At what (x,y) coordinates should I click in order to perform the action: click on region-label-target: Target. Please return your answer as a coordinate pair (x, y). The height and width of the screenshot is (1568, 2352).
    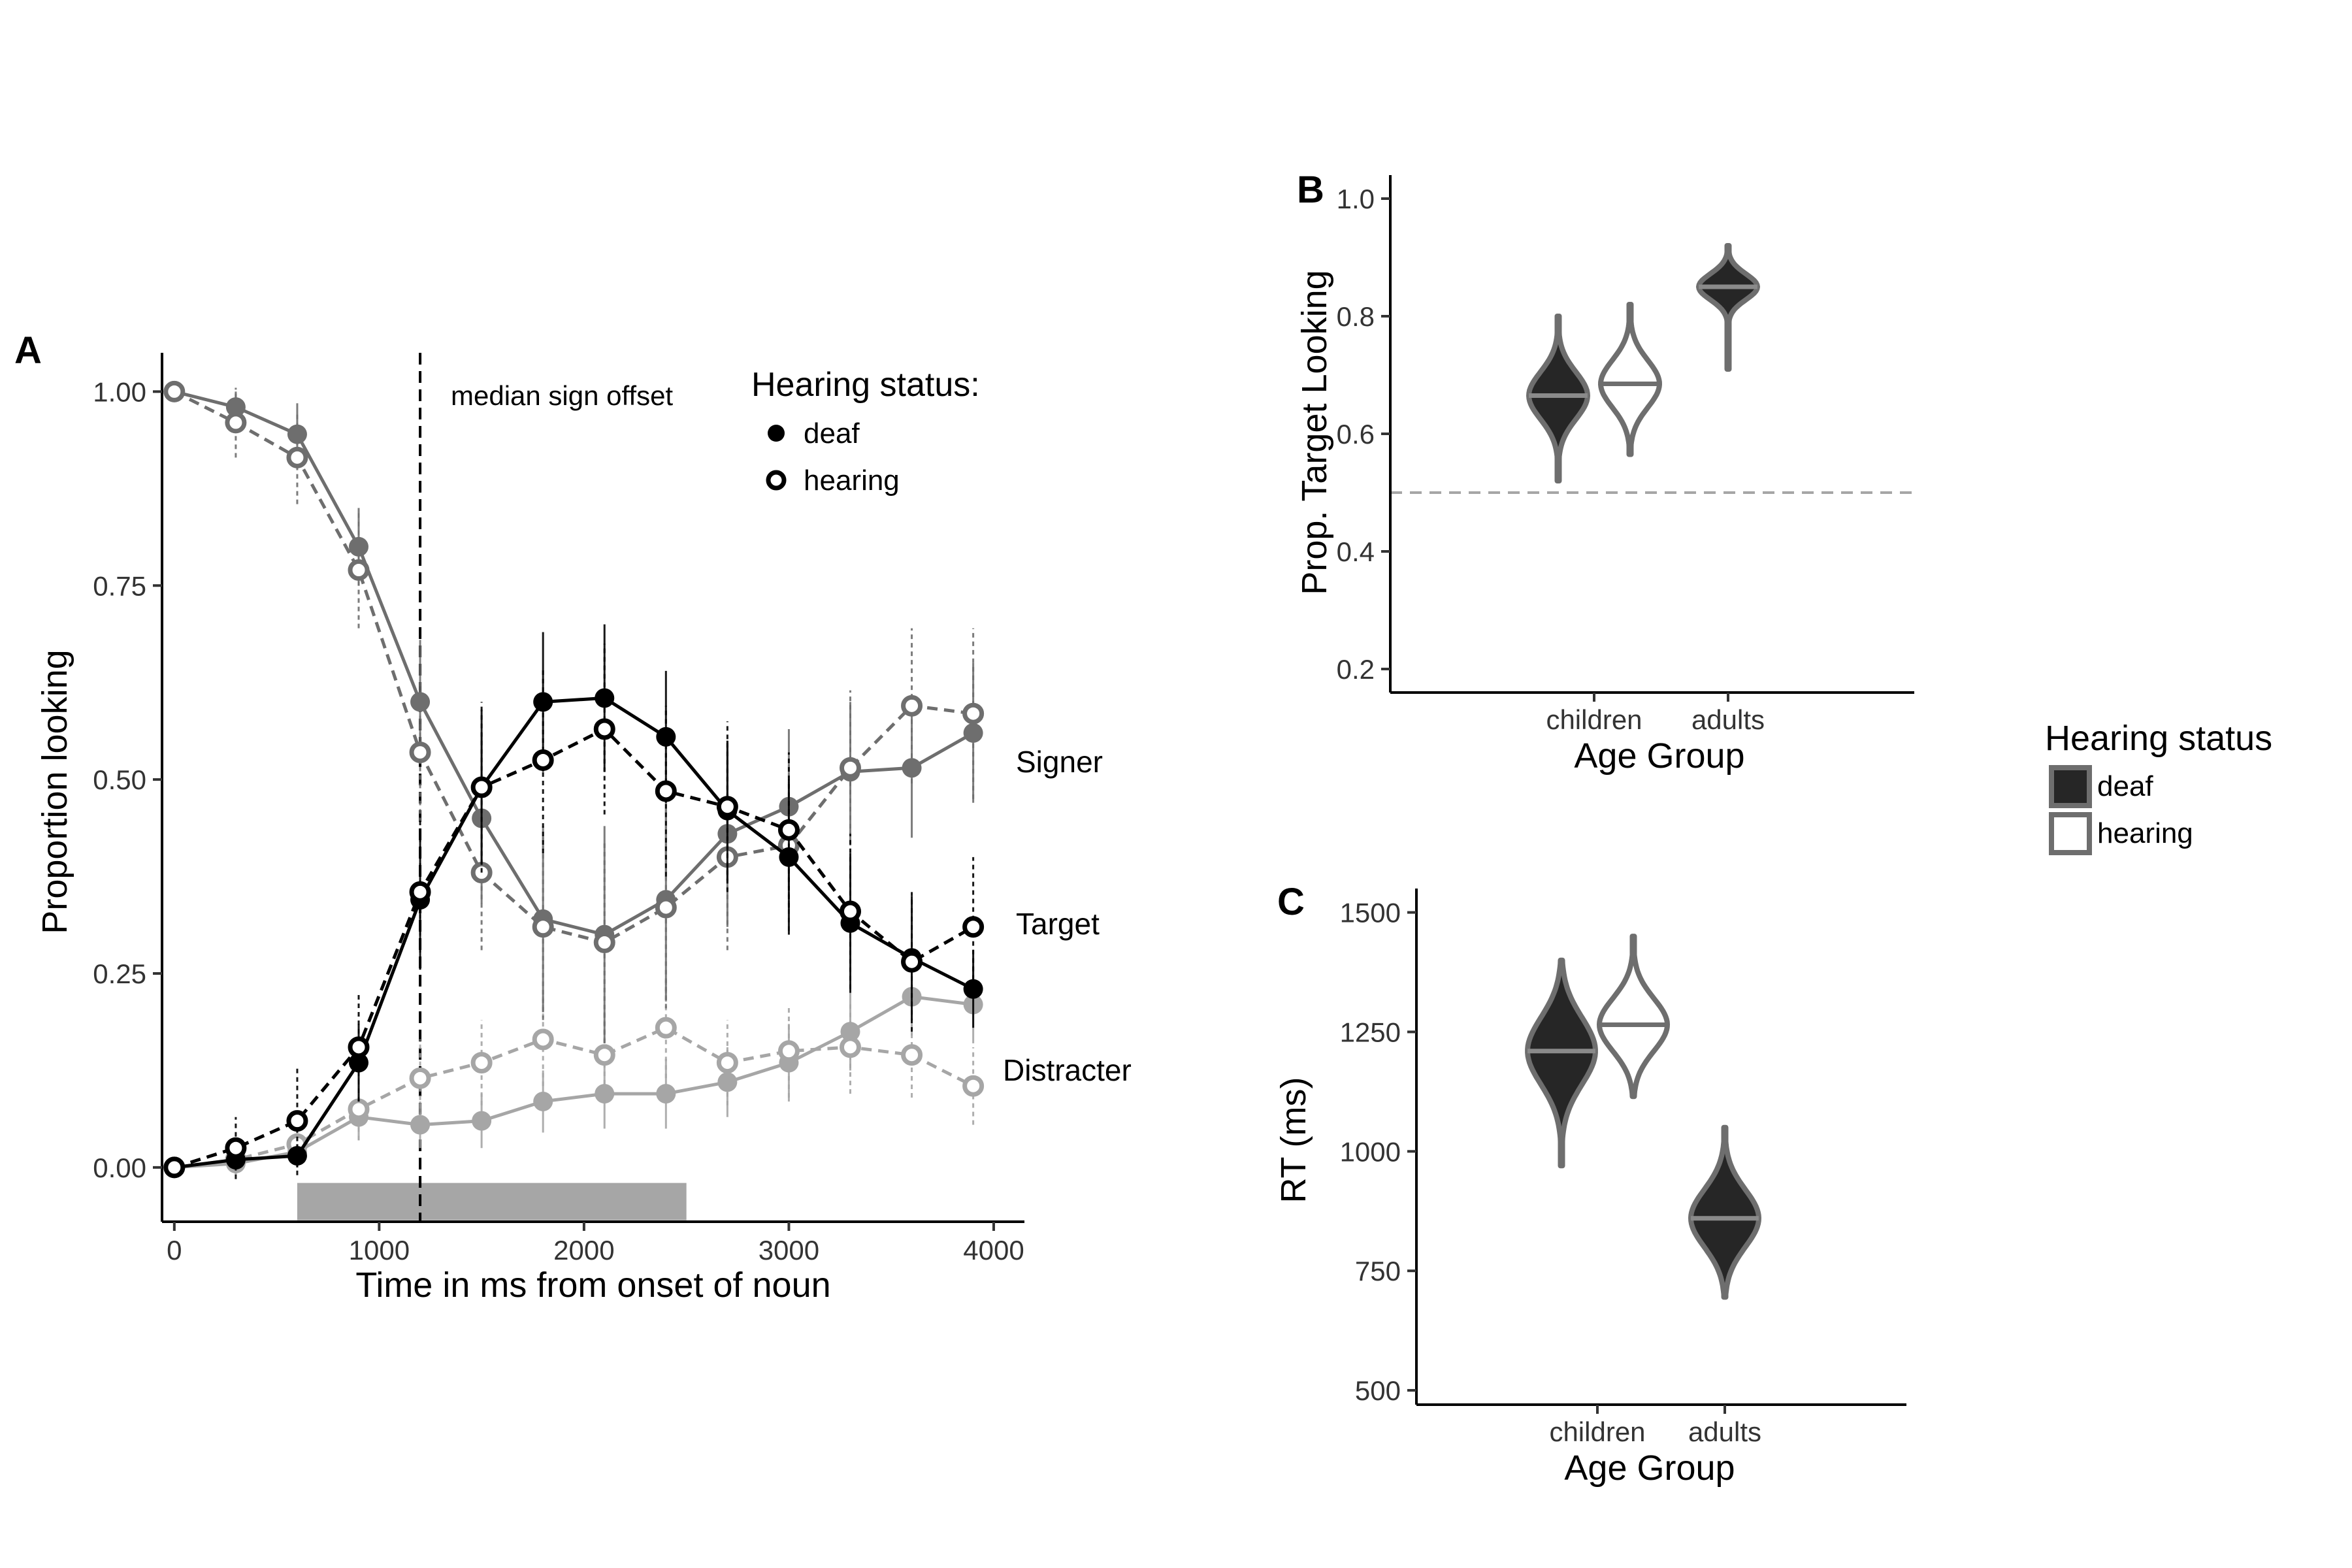
    Looking at the image, I should click on (1058, 924).